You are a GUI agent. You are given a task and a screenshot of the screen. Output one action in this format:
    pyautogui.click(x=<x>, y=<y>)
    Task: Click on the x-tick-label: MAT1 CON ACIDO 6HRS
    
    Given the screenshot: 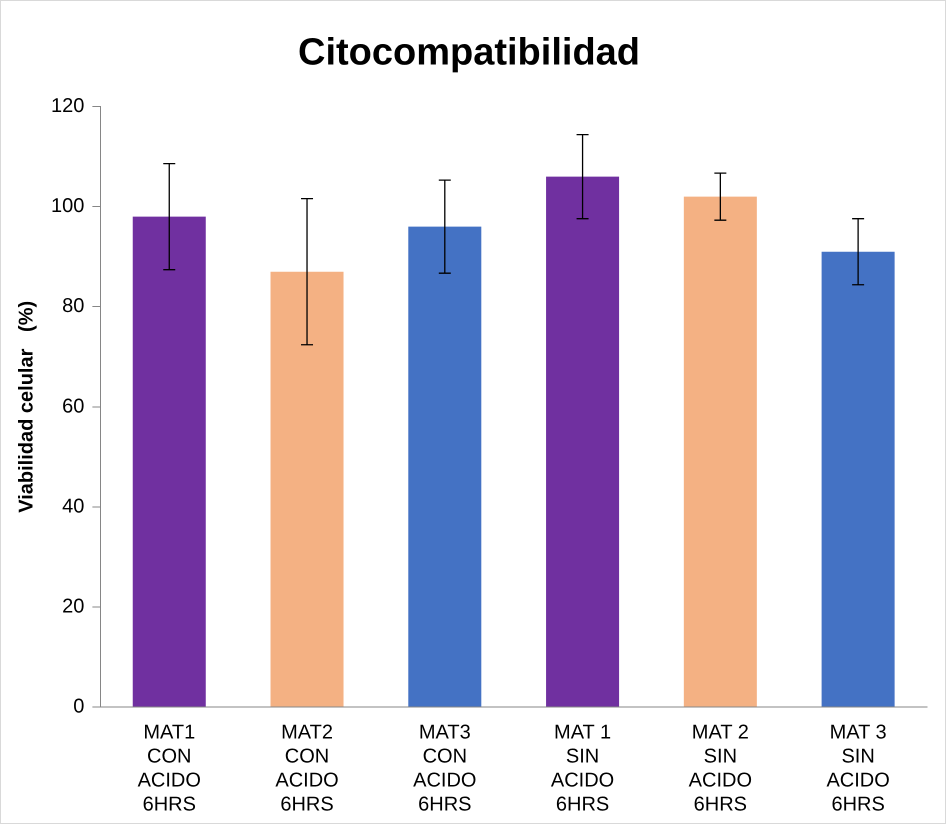 What is the action you would take?
    pyautogui.click(x=169, y=769)
    